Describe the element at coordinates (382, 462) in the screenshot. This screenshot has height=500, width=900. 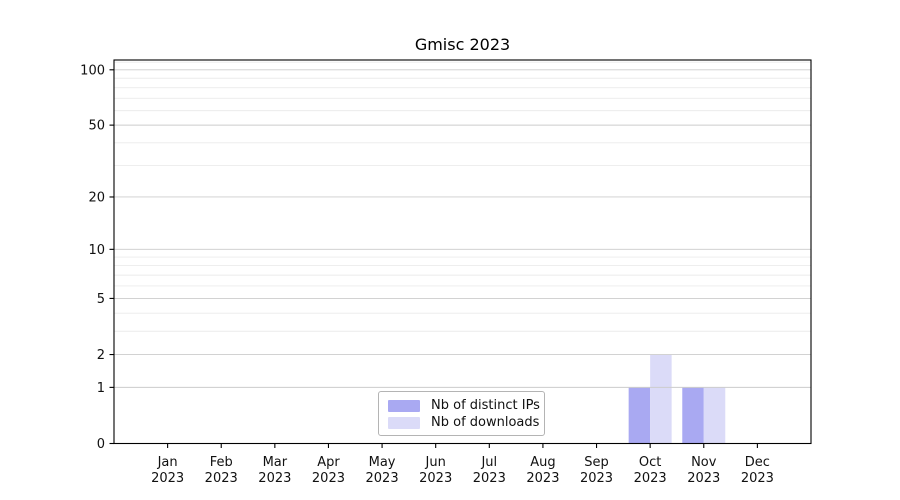
I see `x-tick-label-month: May` at that location.